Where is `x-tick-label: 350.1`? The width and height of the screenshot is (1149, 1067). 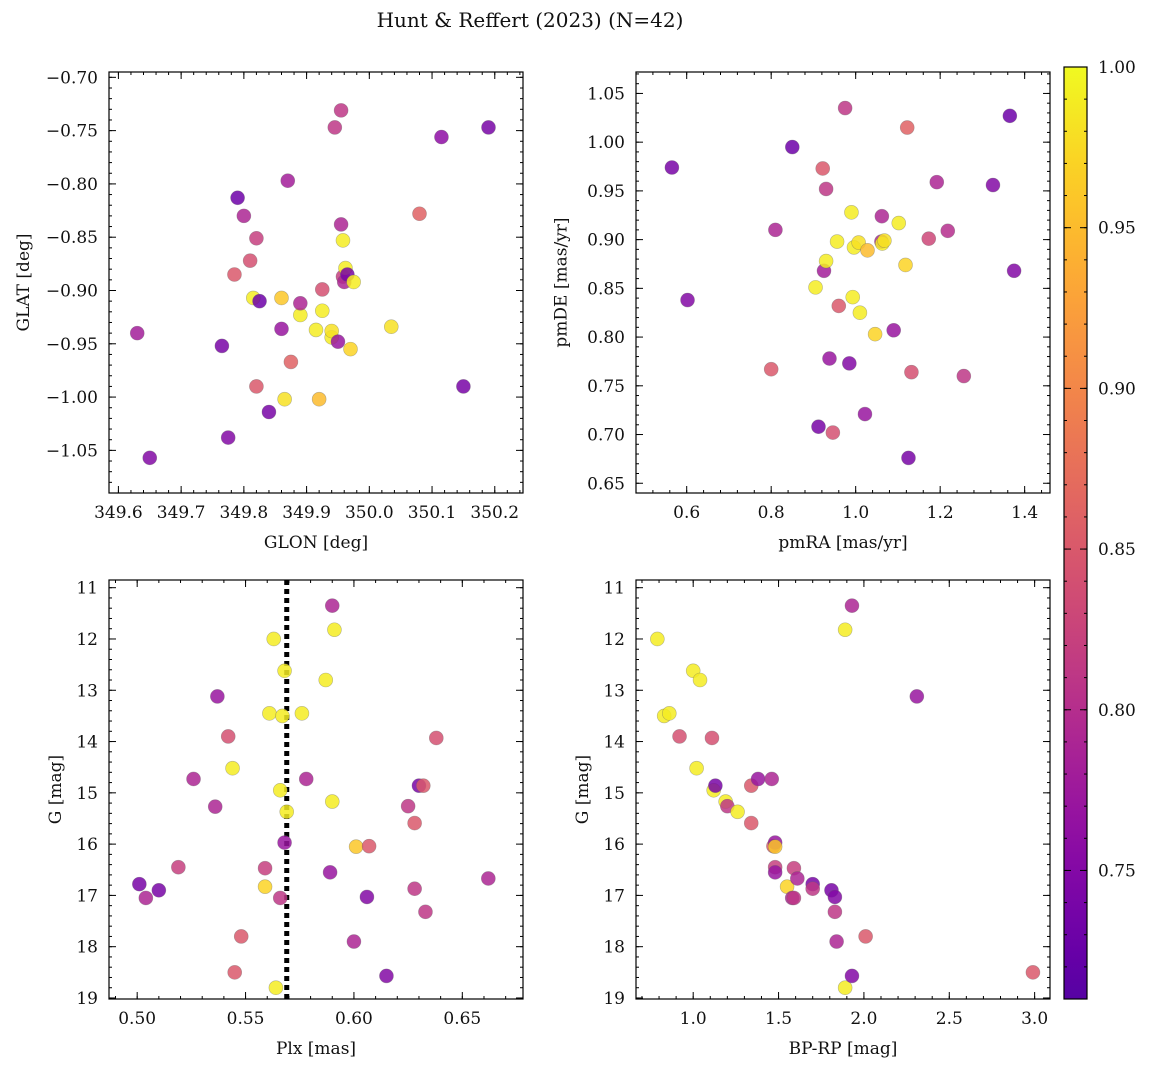
x-tick-label: 350.1 is located at coordinates (432, 513).